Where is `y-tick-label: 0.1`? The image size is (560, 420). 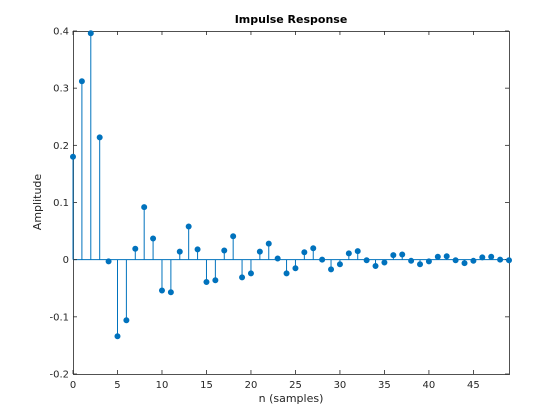 y-tick-label: 0.1 is located at coordinates (61, 203).